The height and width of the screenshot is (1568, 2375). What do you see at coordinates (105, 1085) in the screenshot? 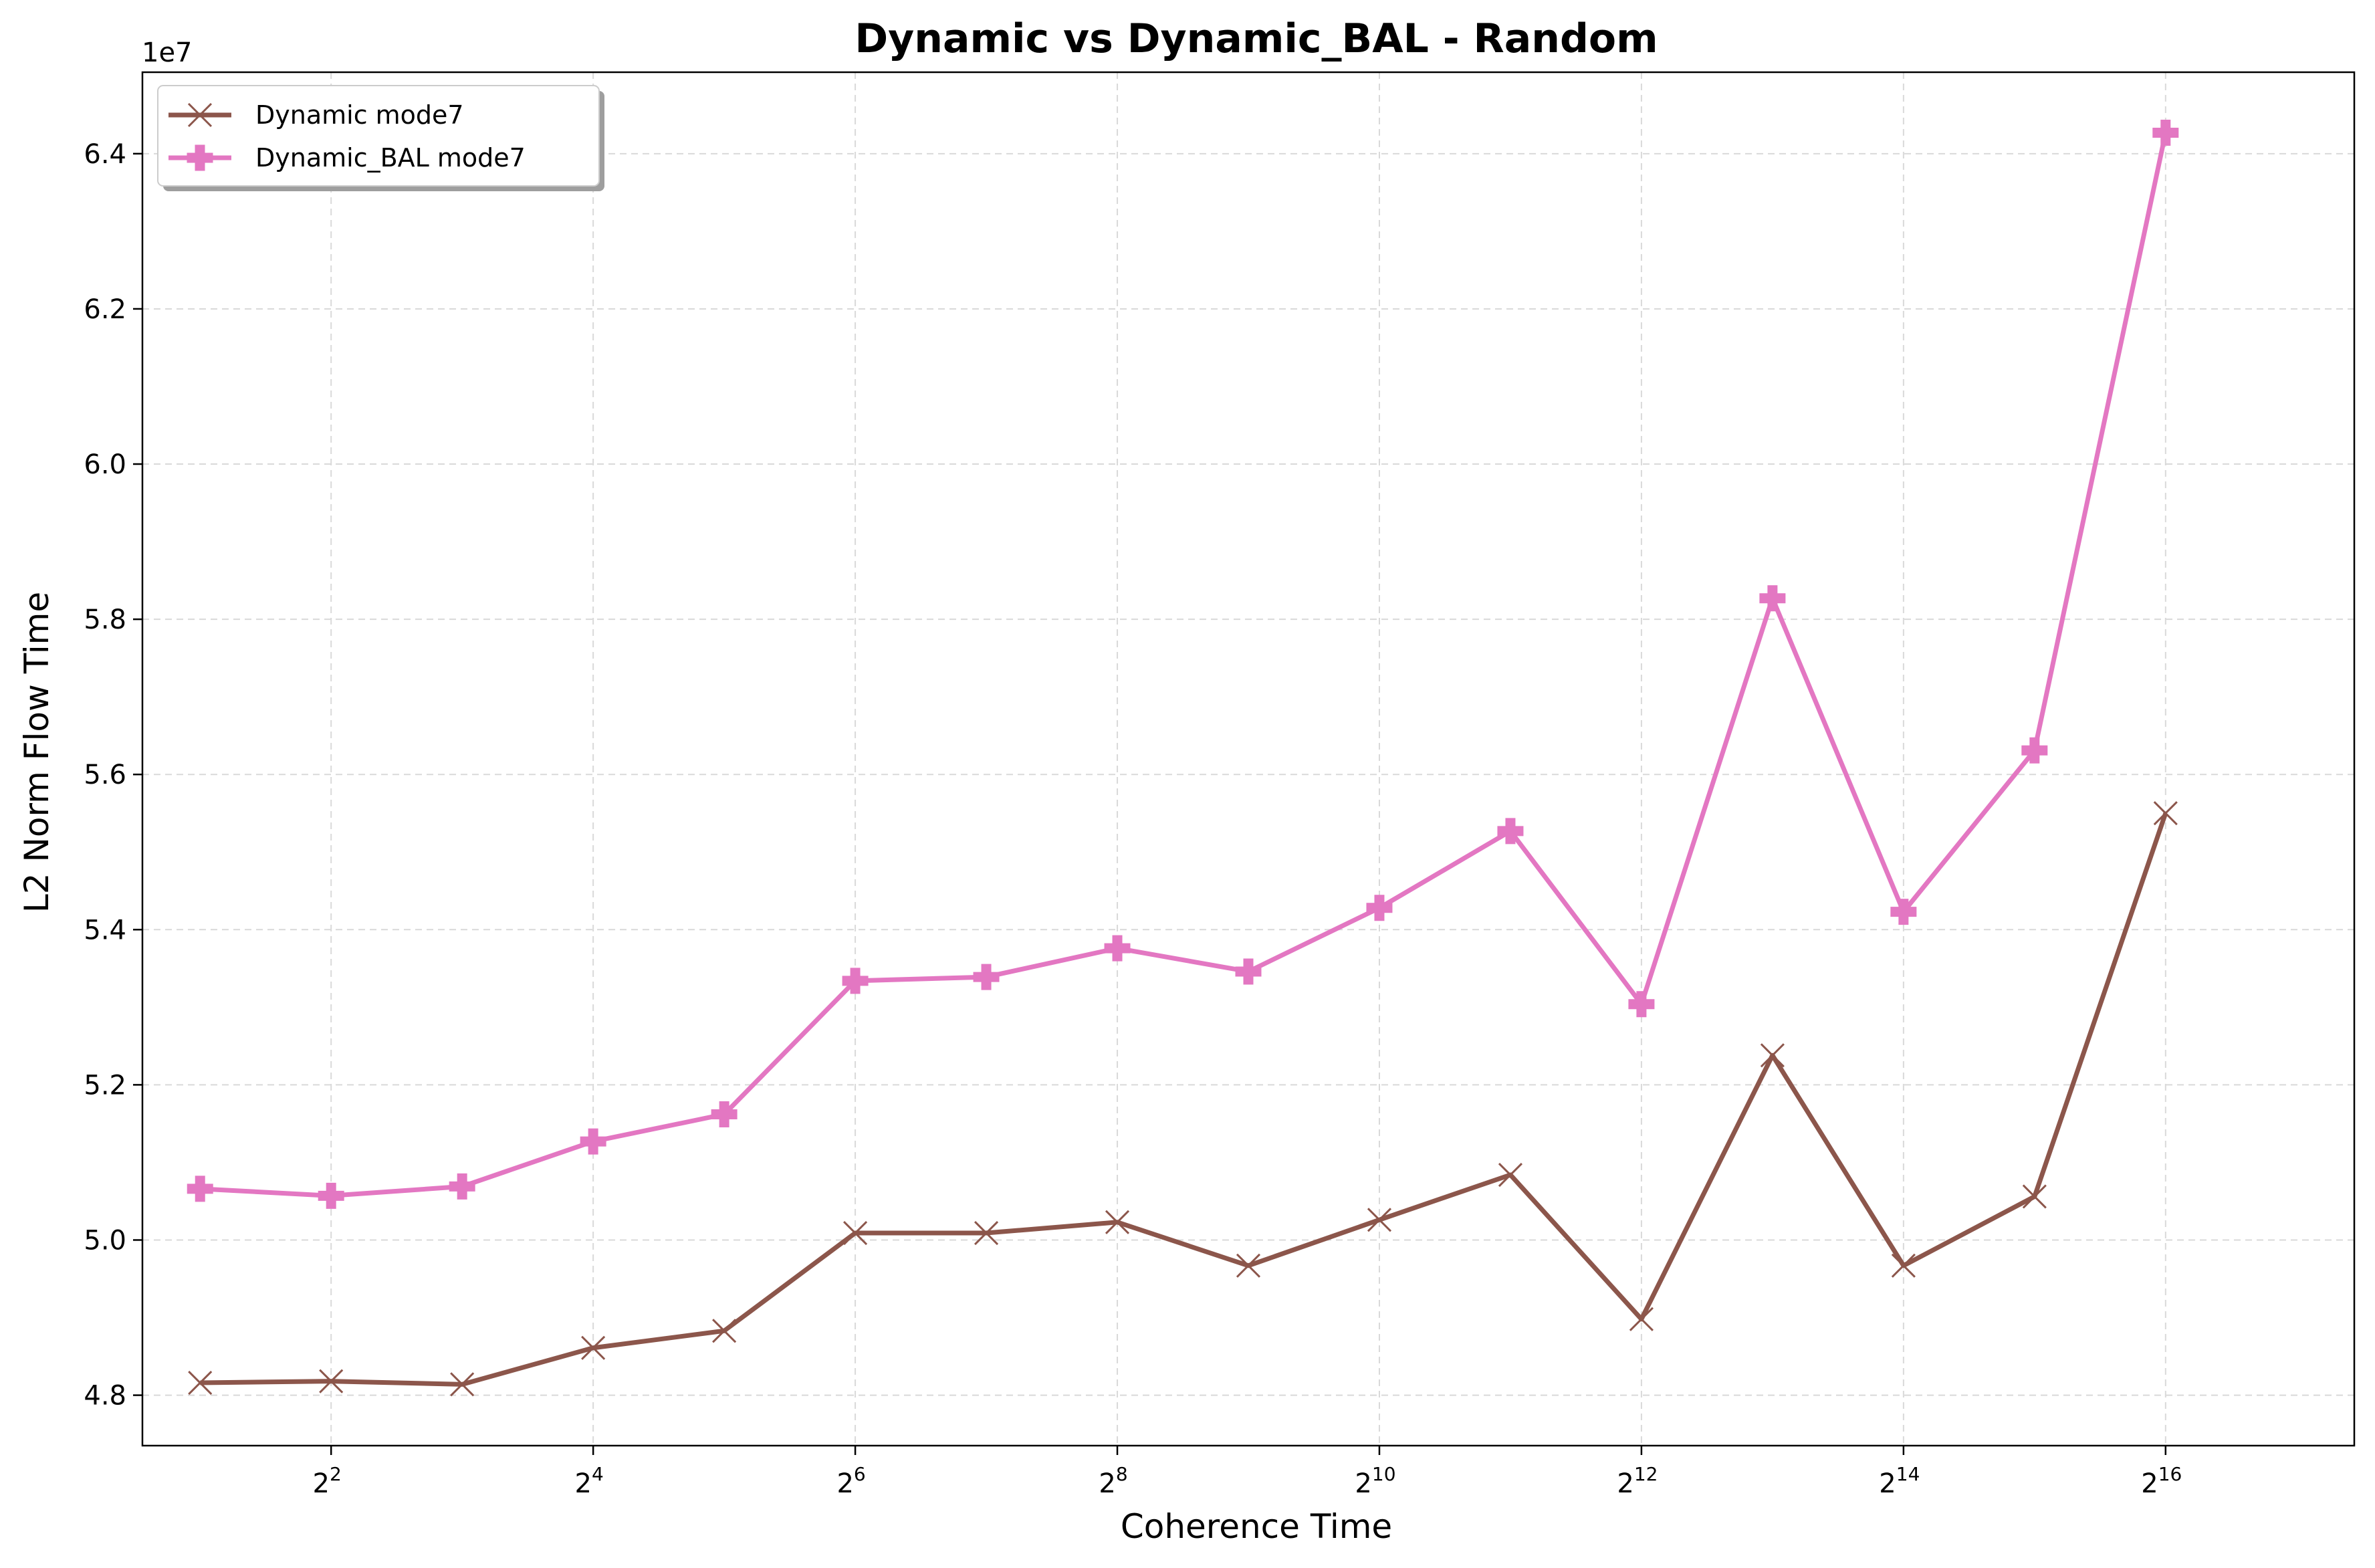
I see `y-tick-label: 5.2` at bounding box center [105, 1085].